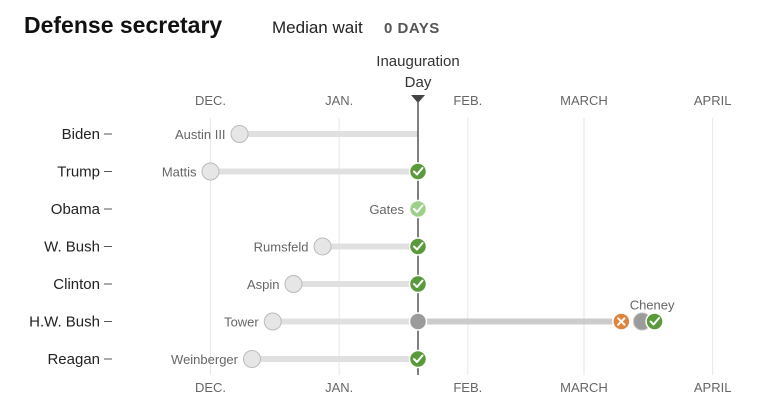 This screenshot has height=411, width=772. I want to click on inauguration-arrow-icon, so click(418, 99).